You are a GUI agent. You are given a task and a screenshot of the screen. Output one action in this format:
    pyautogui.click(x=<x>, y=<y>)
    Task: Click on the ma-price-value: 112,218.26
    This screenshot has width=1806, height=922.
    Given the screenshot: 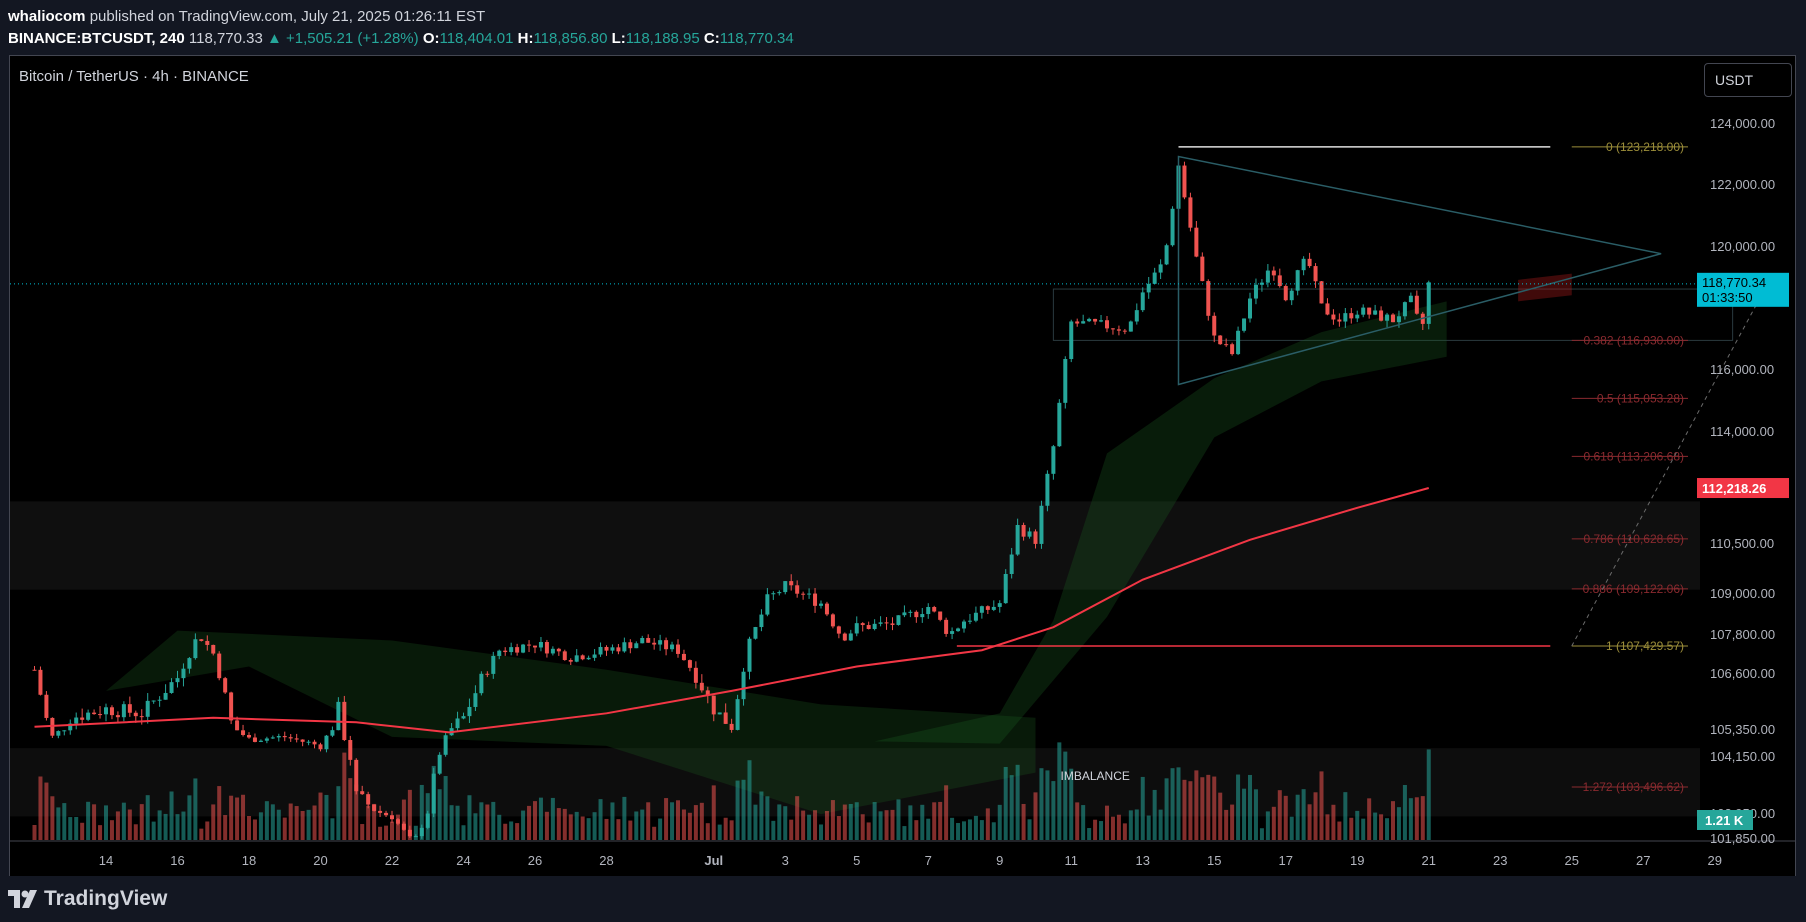 What is the action you would take?
    pyautogui.click(x=1734, y=488)
    